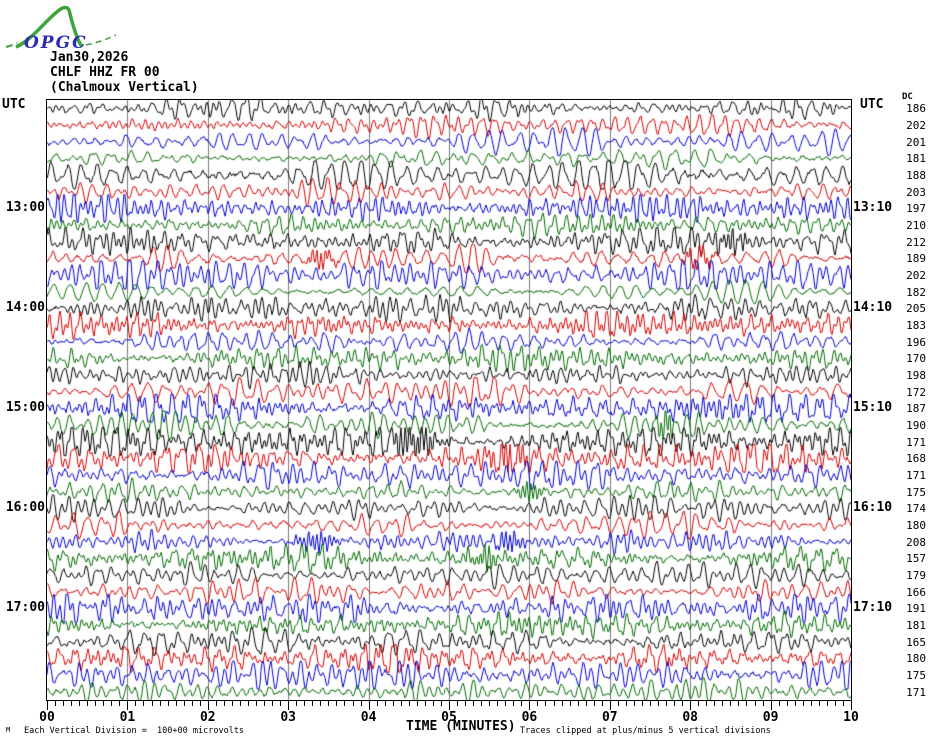  What do you see at coordinates (916, 409) in the screenshot?
I see `dc-value: 187` at bounding box center [916, 409].